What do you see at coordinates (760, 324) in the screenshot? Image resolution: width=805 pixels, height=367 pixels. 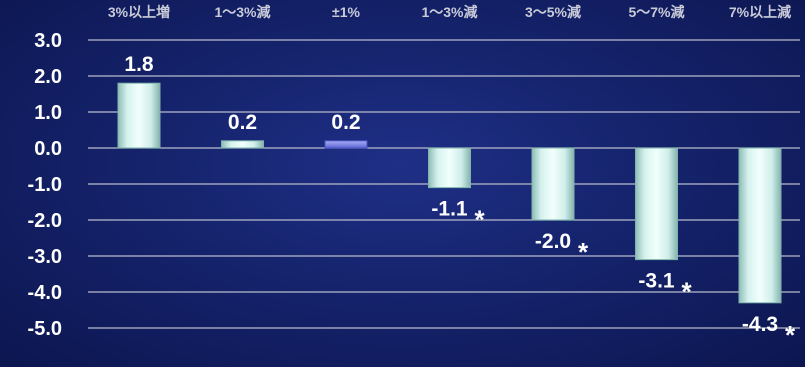 I see `data-label: -4.3` at bounding box center [760, 324].